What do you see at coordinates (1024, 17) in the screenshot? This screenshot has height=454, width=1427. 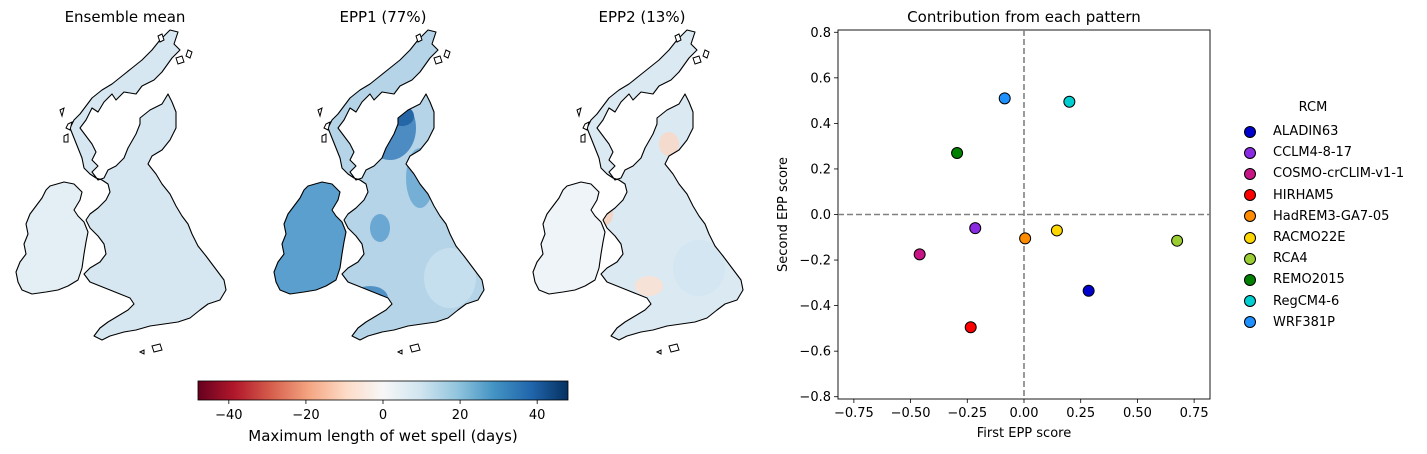 I see `scatter-title: Contribution from each pattern` at bounding box center [1024, 17].